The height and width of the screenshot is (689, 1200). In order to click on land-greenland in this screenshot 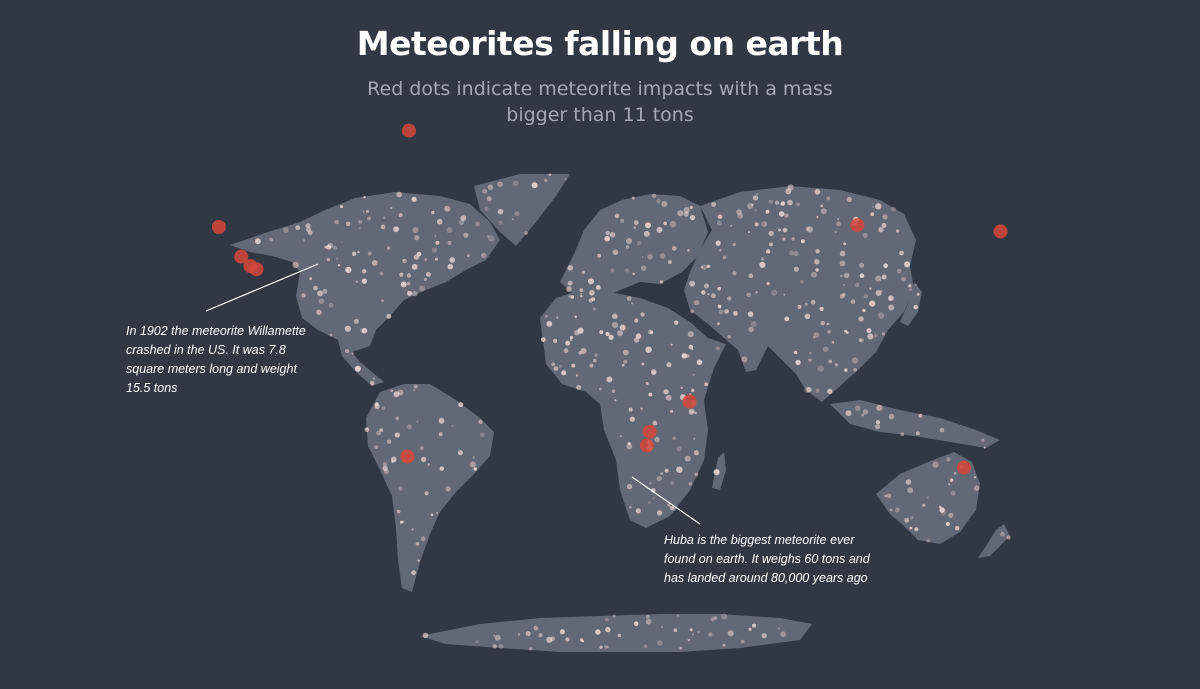, I will do `click(522, 210)`.